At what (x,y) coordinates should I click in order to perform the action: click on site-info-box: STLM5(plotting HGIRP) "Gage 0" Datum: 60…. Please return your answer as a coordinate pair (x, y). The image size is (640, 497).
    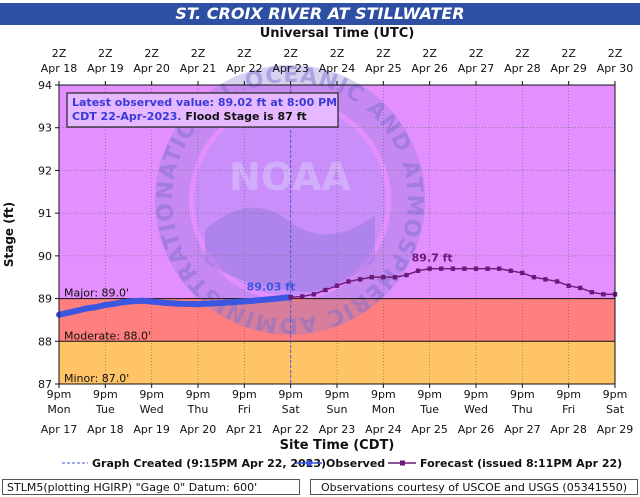
    Looking at the image, I should click on (151, 487).